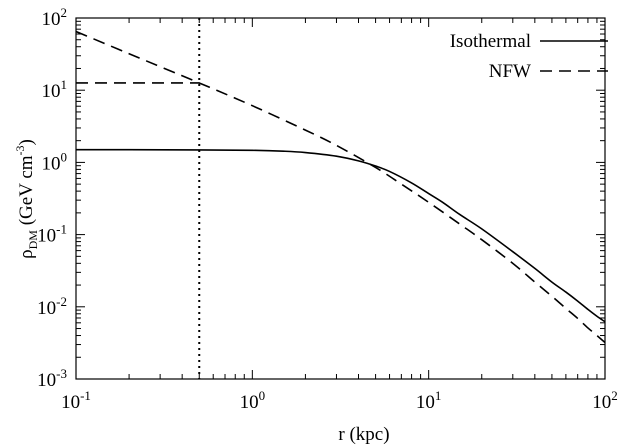 The width and height of the screenshot is (629, 446). Describe the element at coordinates (55, 89) in the screenshot. I see `y-tick-label: 10¹` at that location.